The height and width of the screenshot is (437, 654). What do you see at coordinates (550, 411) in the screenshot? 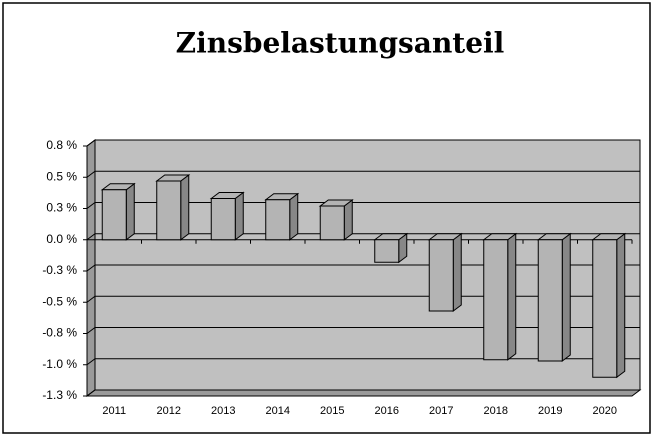
I see `x-tick-label: 2019` at bounding box center [550, 411].